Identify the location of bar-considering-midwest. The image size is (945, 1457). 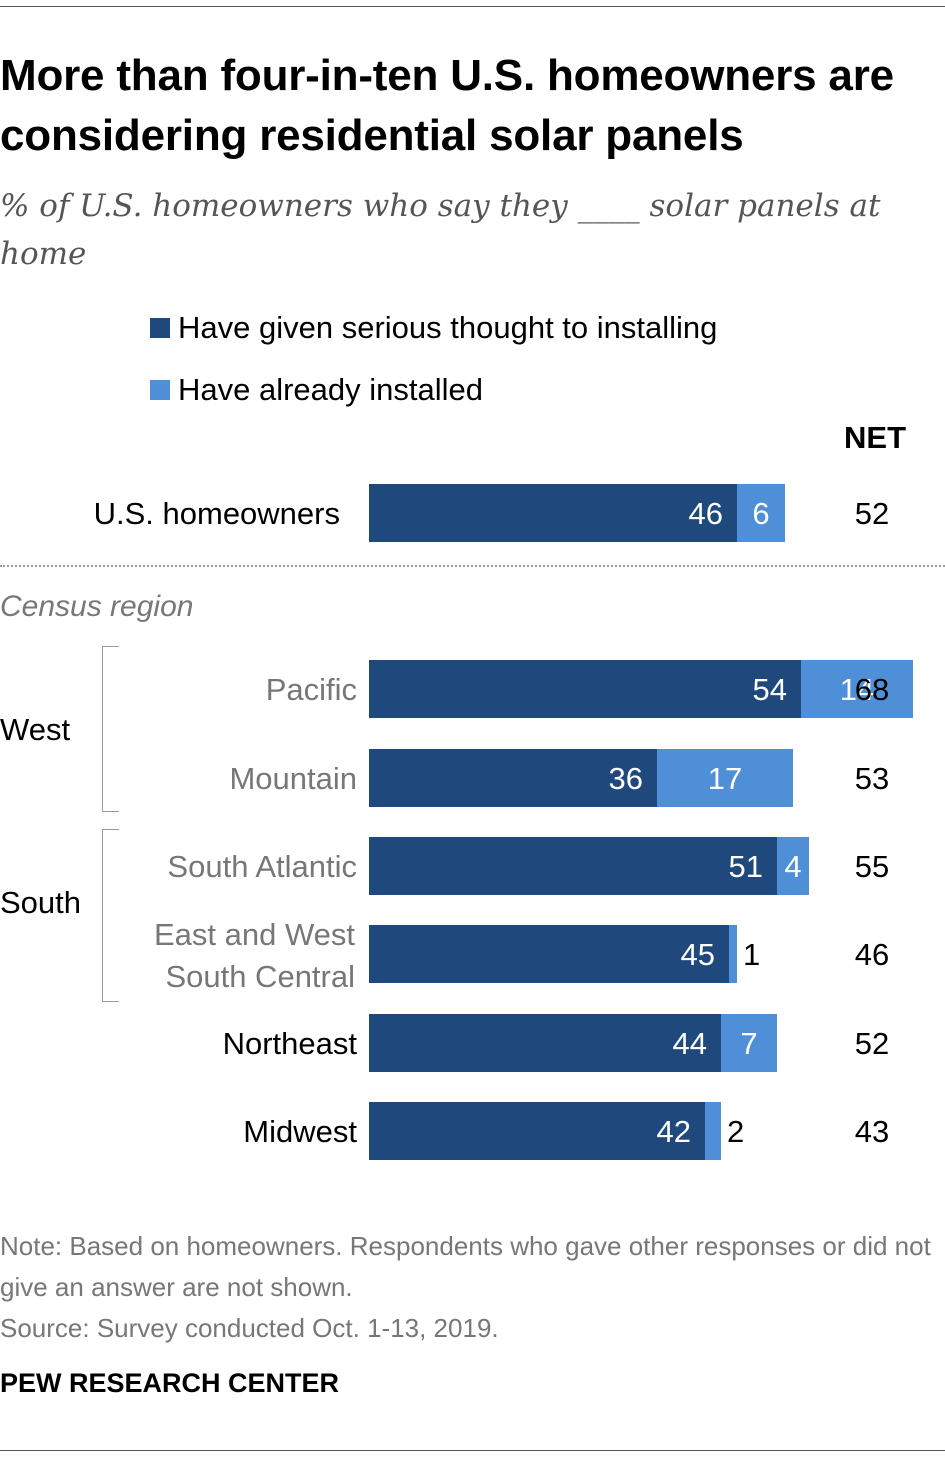
(537, 1131).